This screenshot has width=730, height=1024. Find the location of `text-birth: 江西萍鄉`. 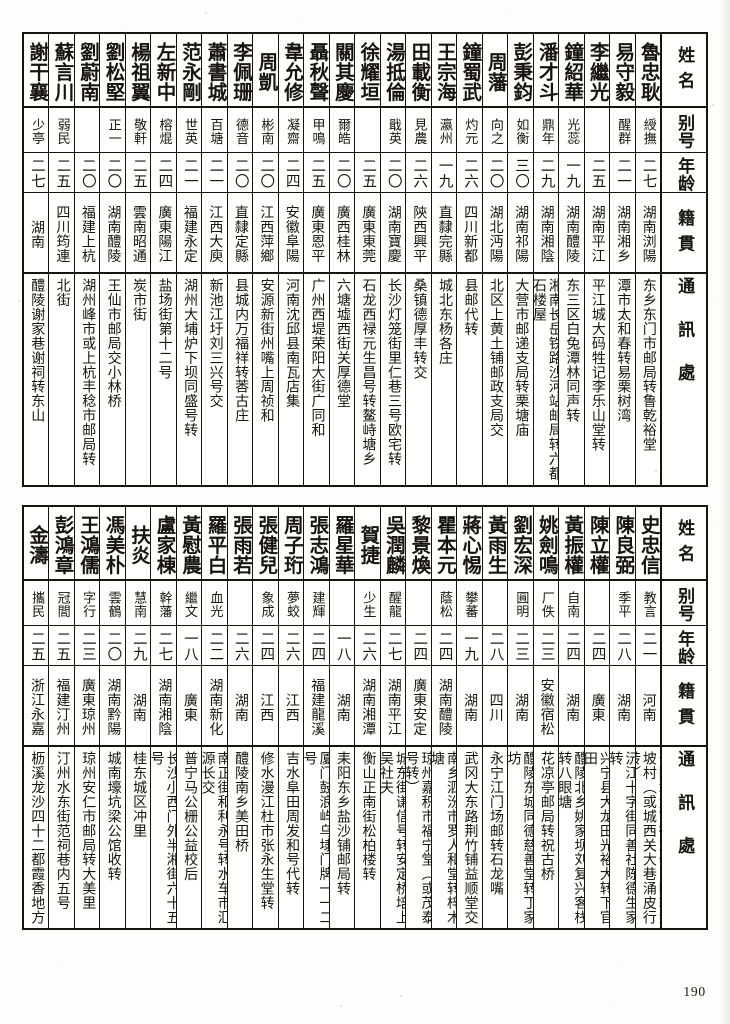

text-birth: 江西萍鄉 is located at coordinates (266, 234).